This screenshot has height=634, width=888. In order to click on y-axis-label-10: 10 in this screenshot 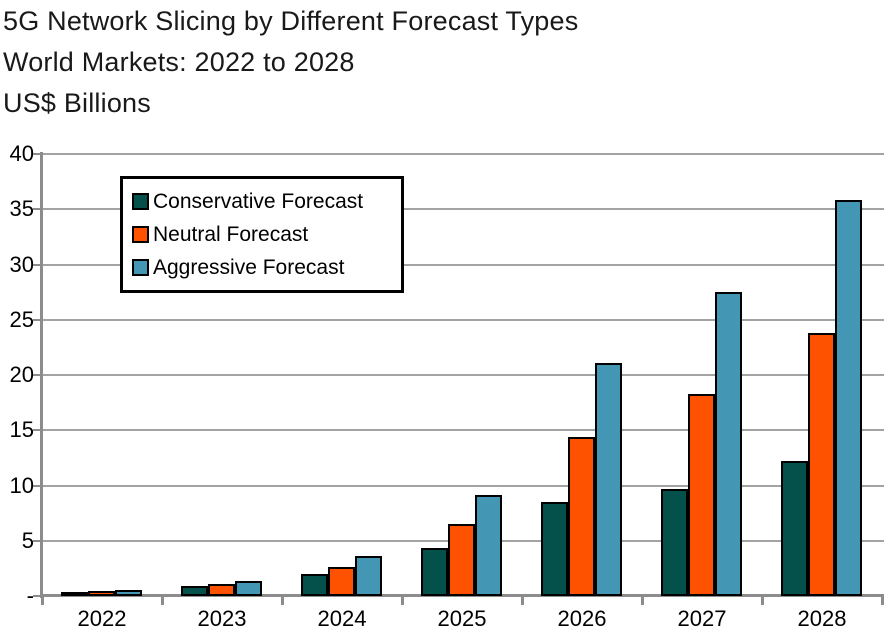, I will do `click(21, 485)`.